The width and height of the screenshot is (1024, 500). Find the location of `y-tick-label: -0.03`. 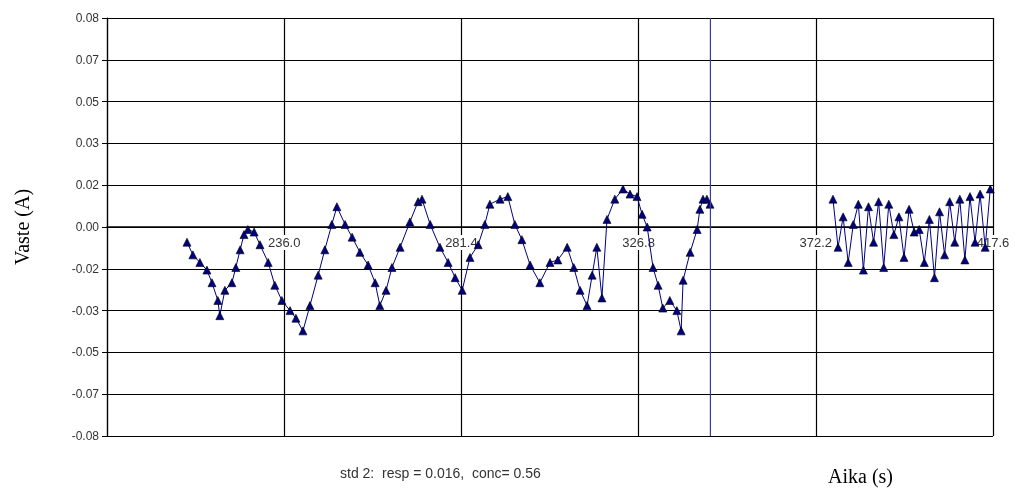

y-tick-label: -0.03 is located at coordinates (85, 310).